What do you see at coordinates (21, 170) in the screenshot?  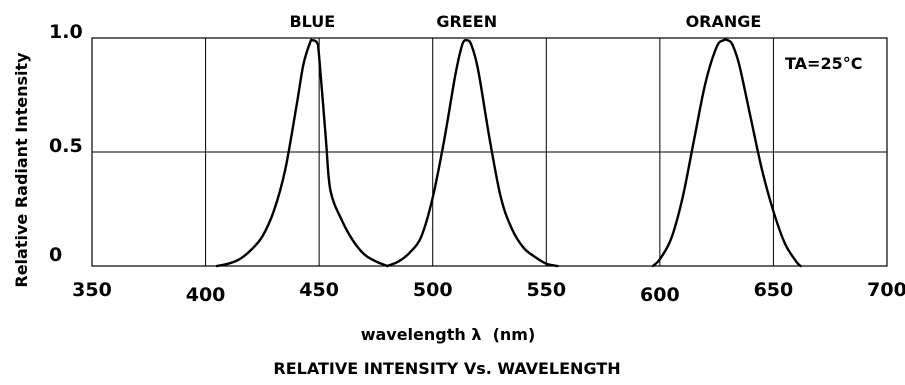 I see `y-axis-label: Relative Radiant Intensity` at bounding box center [21, 170].